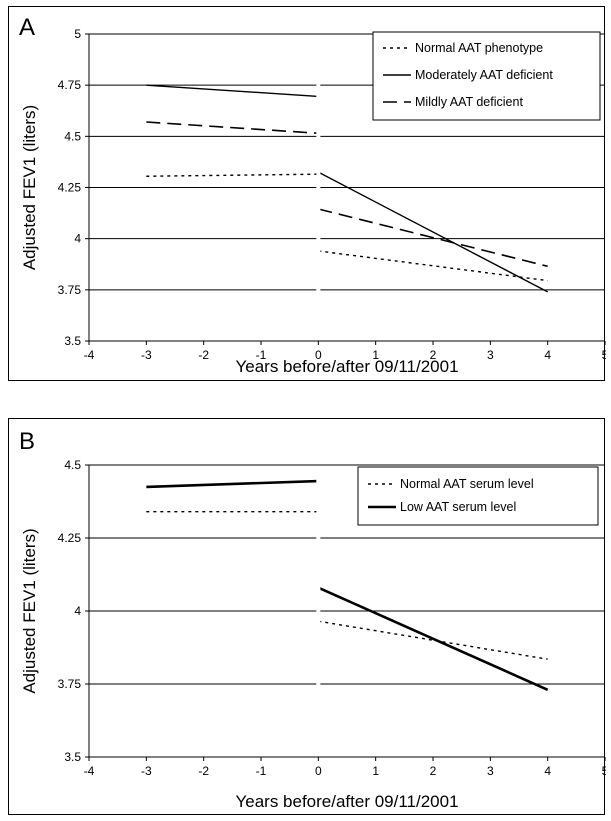 The image size is (611, 821). I want to click on y-tick-label-a-4: 4.5, so click(72, 136).